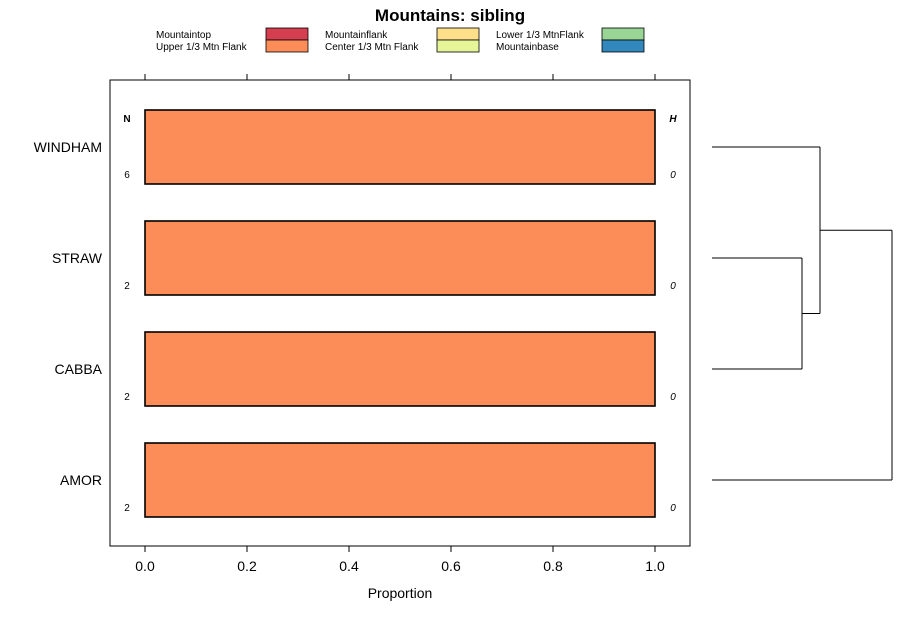 The image size is (900, 620). What do you see at coordinates (68, 147) in the screenshot?
I see `category-label: WINDHAM` at bounding box center [68, 147].